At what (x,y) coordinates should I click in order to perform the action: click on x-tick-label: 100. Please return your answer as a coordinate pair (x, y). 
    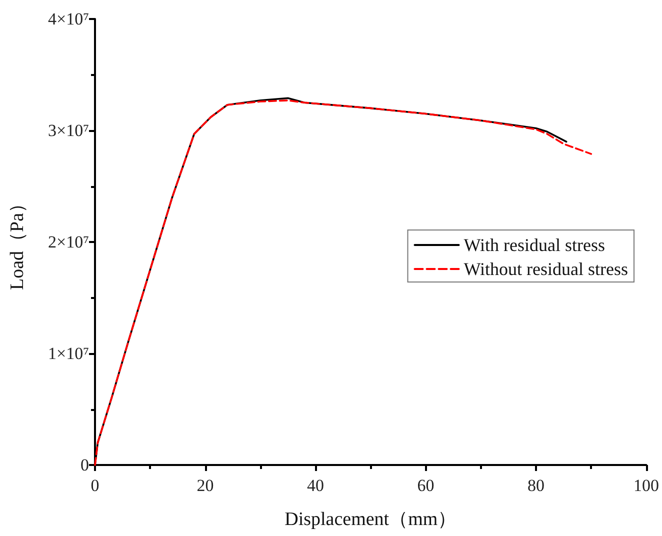
    Looking at the image, I should click on (646, 485).